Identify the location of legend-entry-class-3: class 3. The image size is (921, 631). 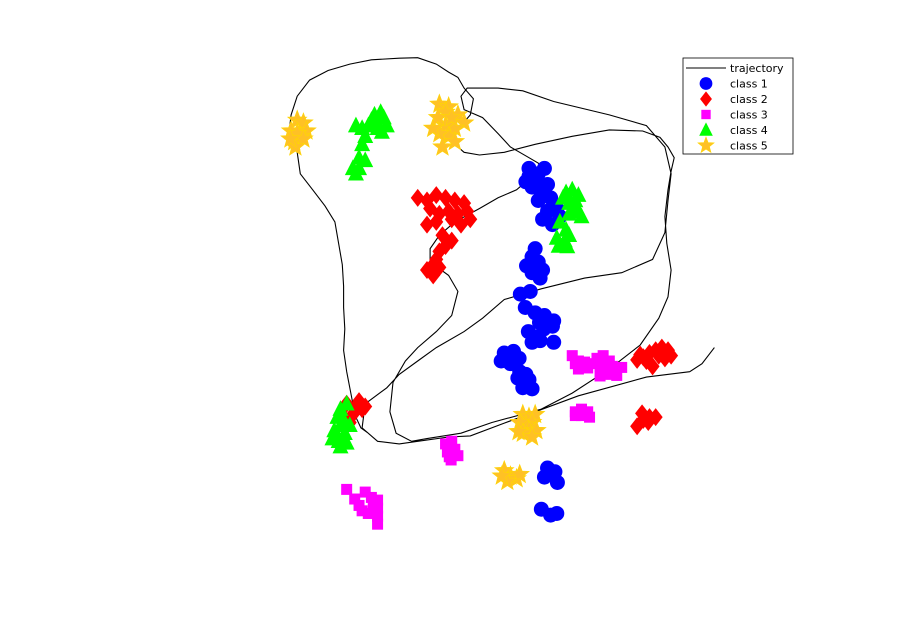
(734, 115).